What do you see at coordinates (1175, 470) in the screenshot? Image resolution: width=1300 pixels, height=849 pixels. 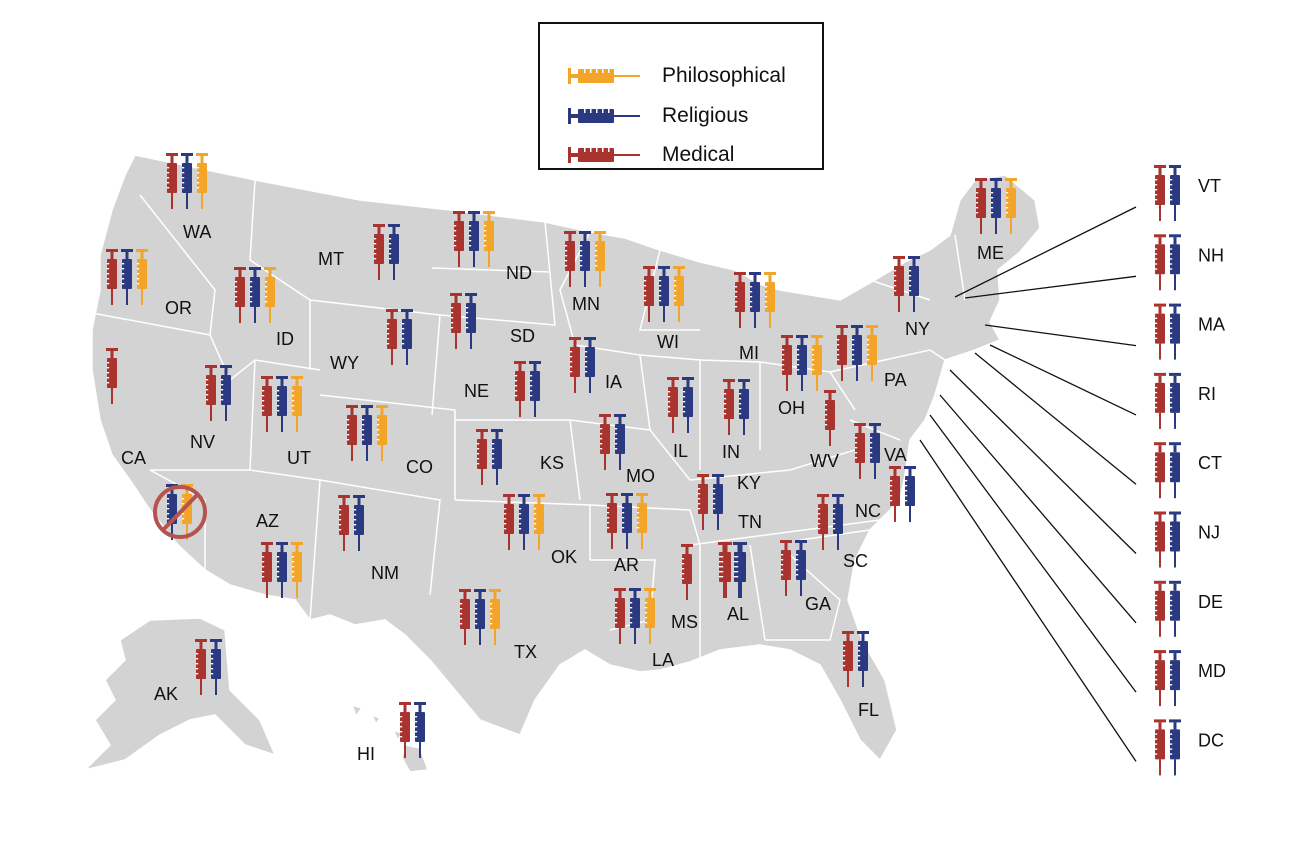 I see `callout-ct-religious-syringe-icon` at bounding box center [1175, 470].